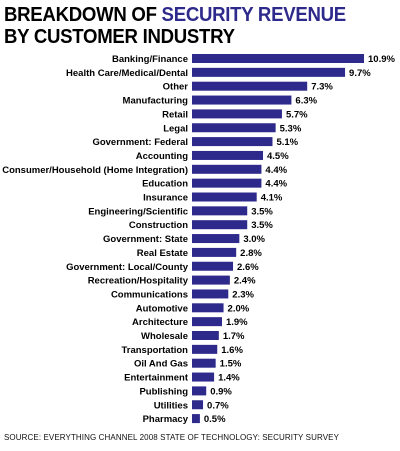 This screenshot has height=451, width=400. I want to click on value-label-government-local-county: 2.6%, so click(248, 267).